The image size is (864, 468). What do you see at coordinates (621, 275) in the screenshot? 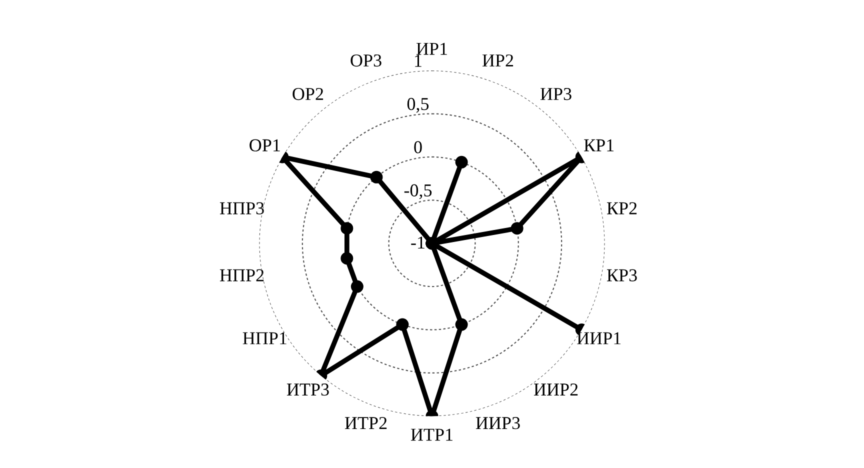
I see `spoke-label: КР3` at bounding box center [621, 275].